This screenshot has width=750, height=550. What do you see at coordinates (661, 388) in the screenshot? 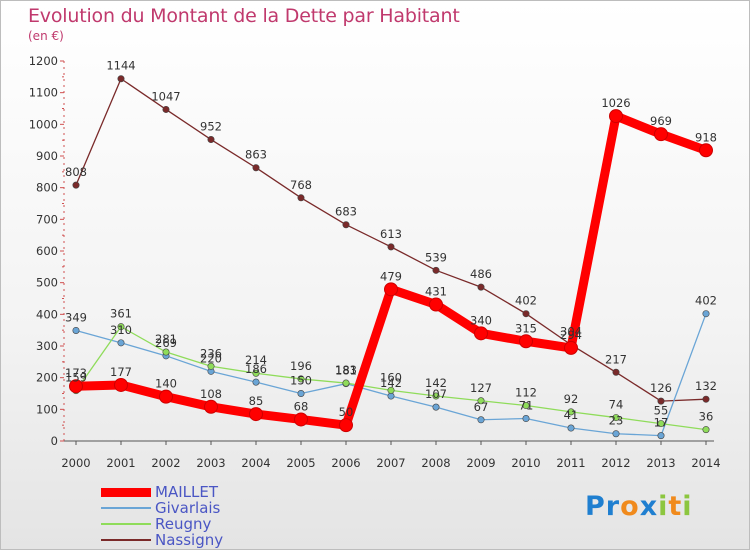
I see `data-label-nassigny: 126` at bounding box center [661, 388].